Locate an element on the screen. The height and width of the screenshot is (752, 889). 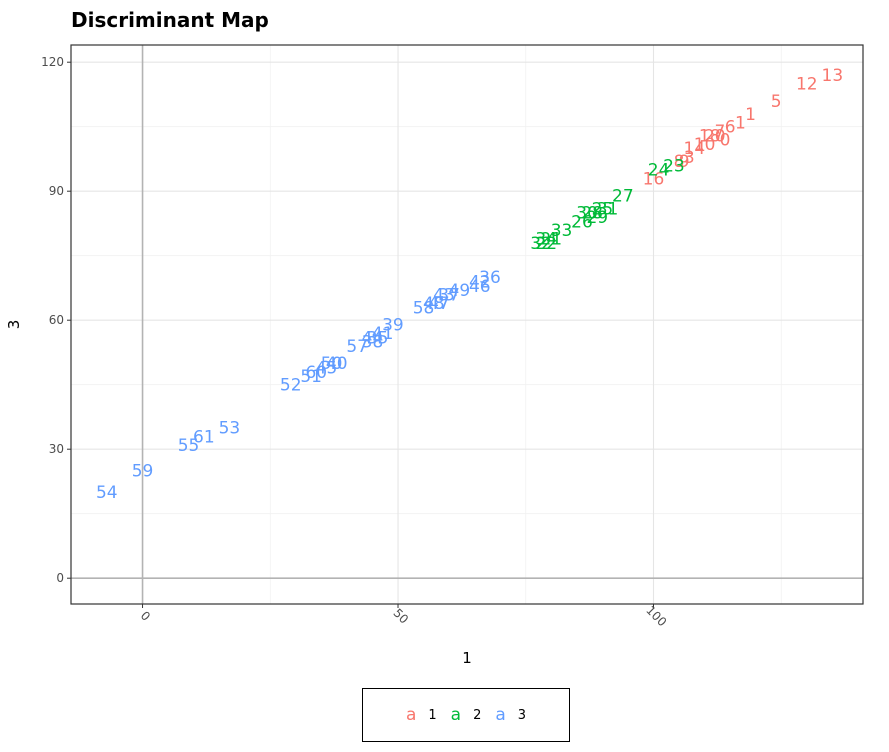
y-axis-title: 3 is located at coordinates (14, 325).